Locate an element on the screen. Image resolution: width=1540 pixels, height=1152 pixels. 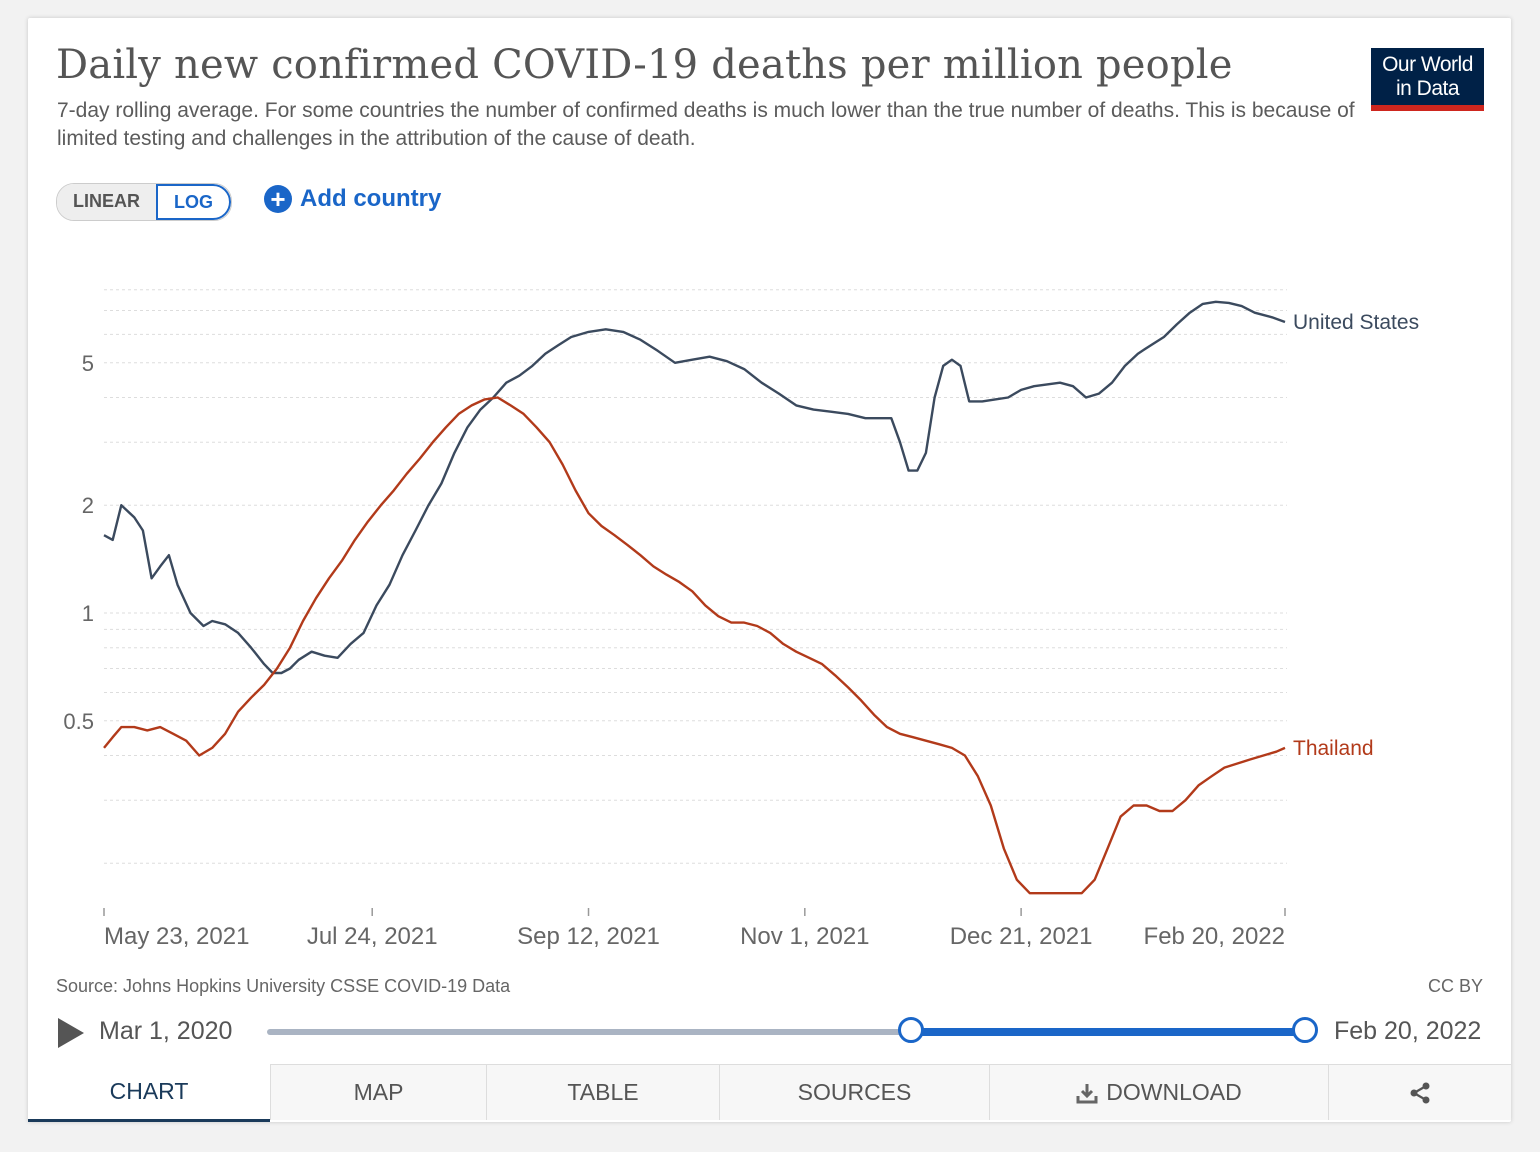
download-icon is located at coordinates (1087, 1093).